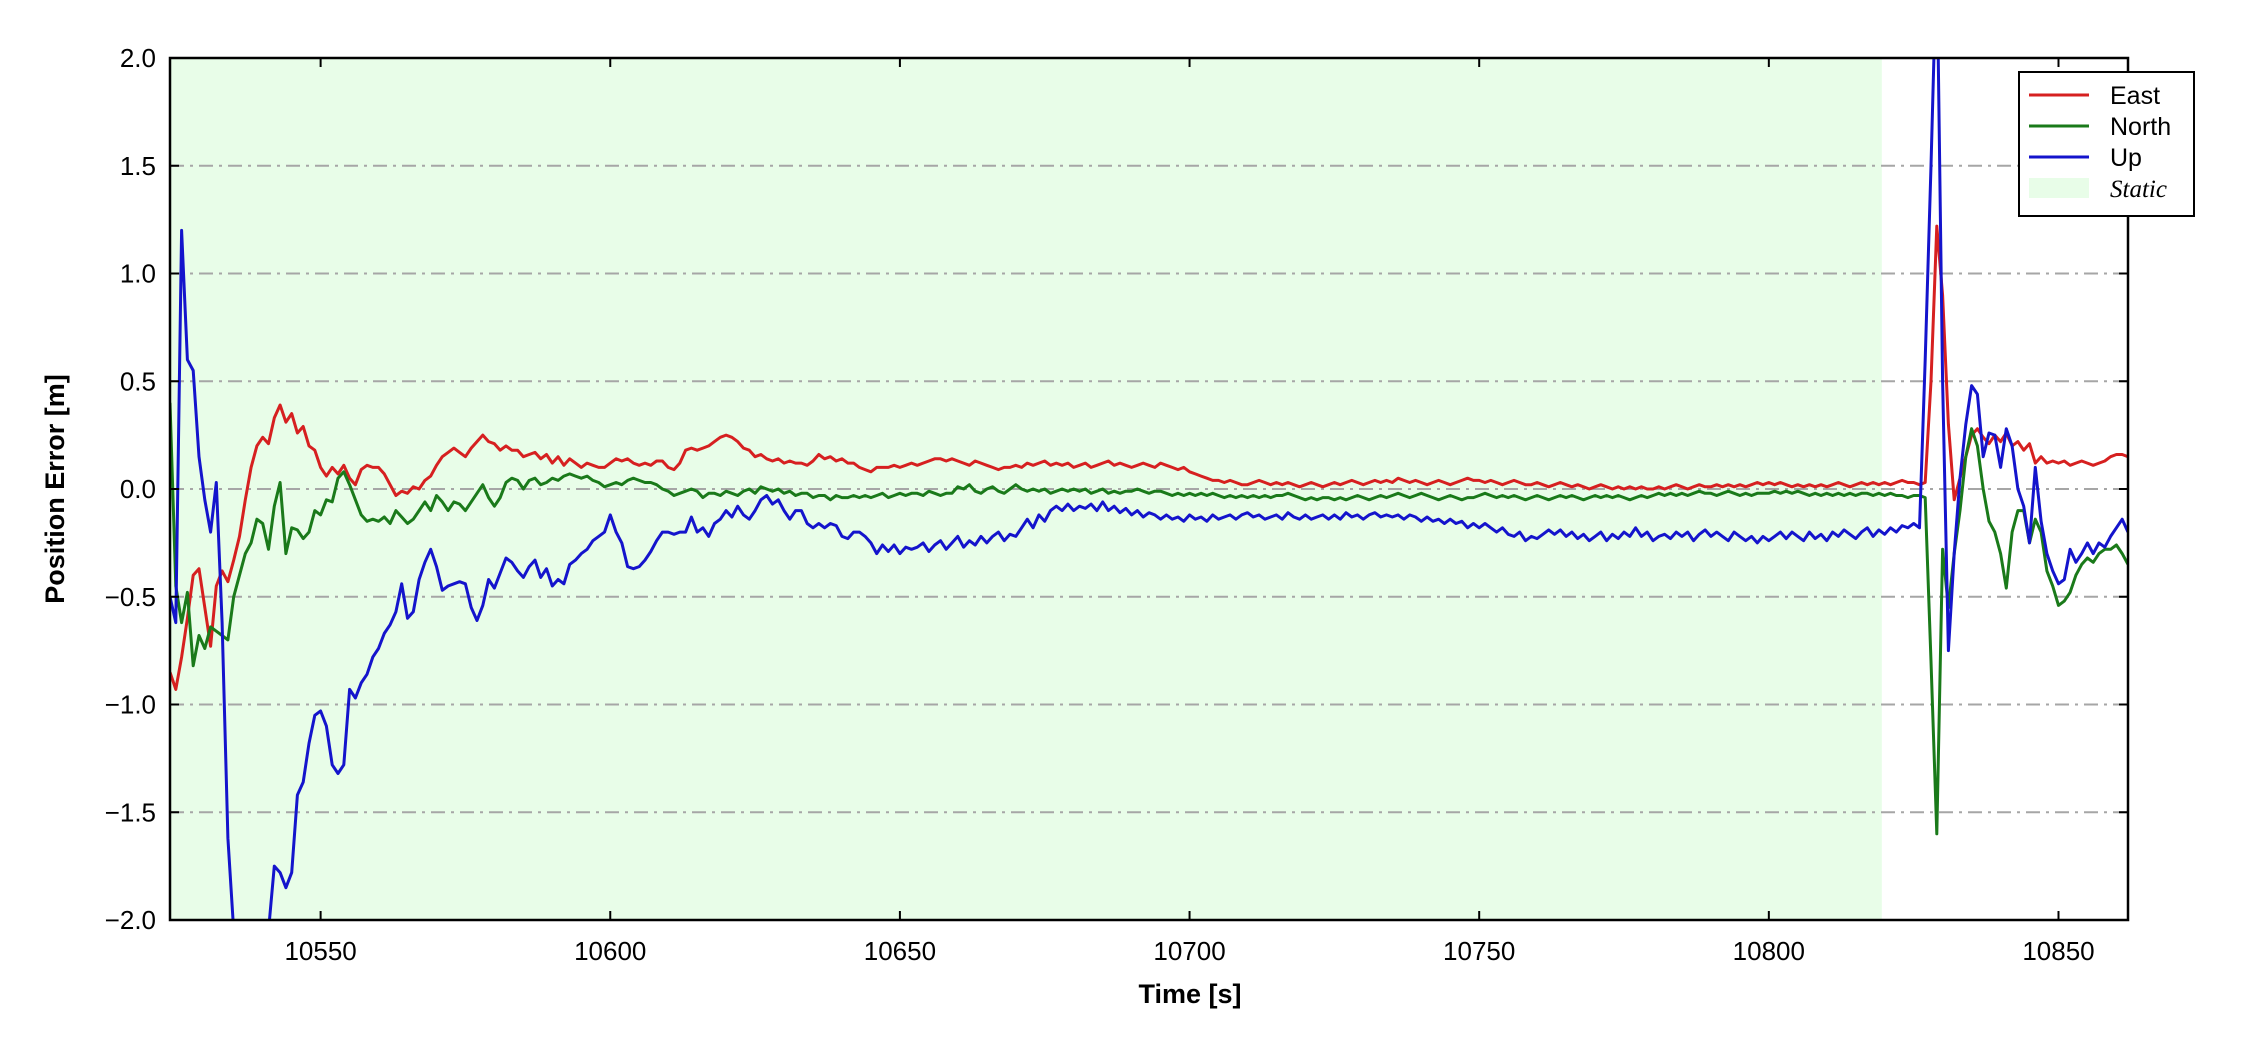 This screenshot has height=1050, width=2250. What do you see at coordinates (2059, 188) in the screenshot?
I see `legend-swatch-static` at bounding box center [2059, 188].